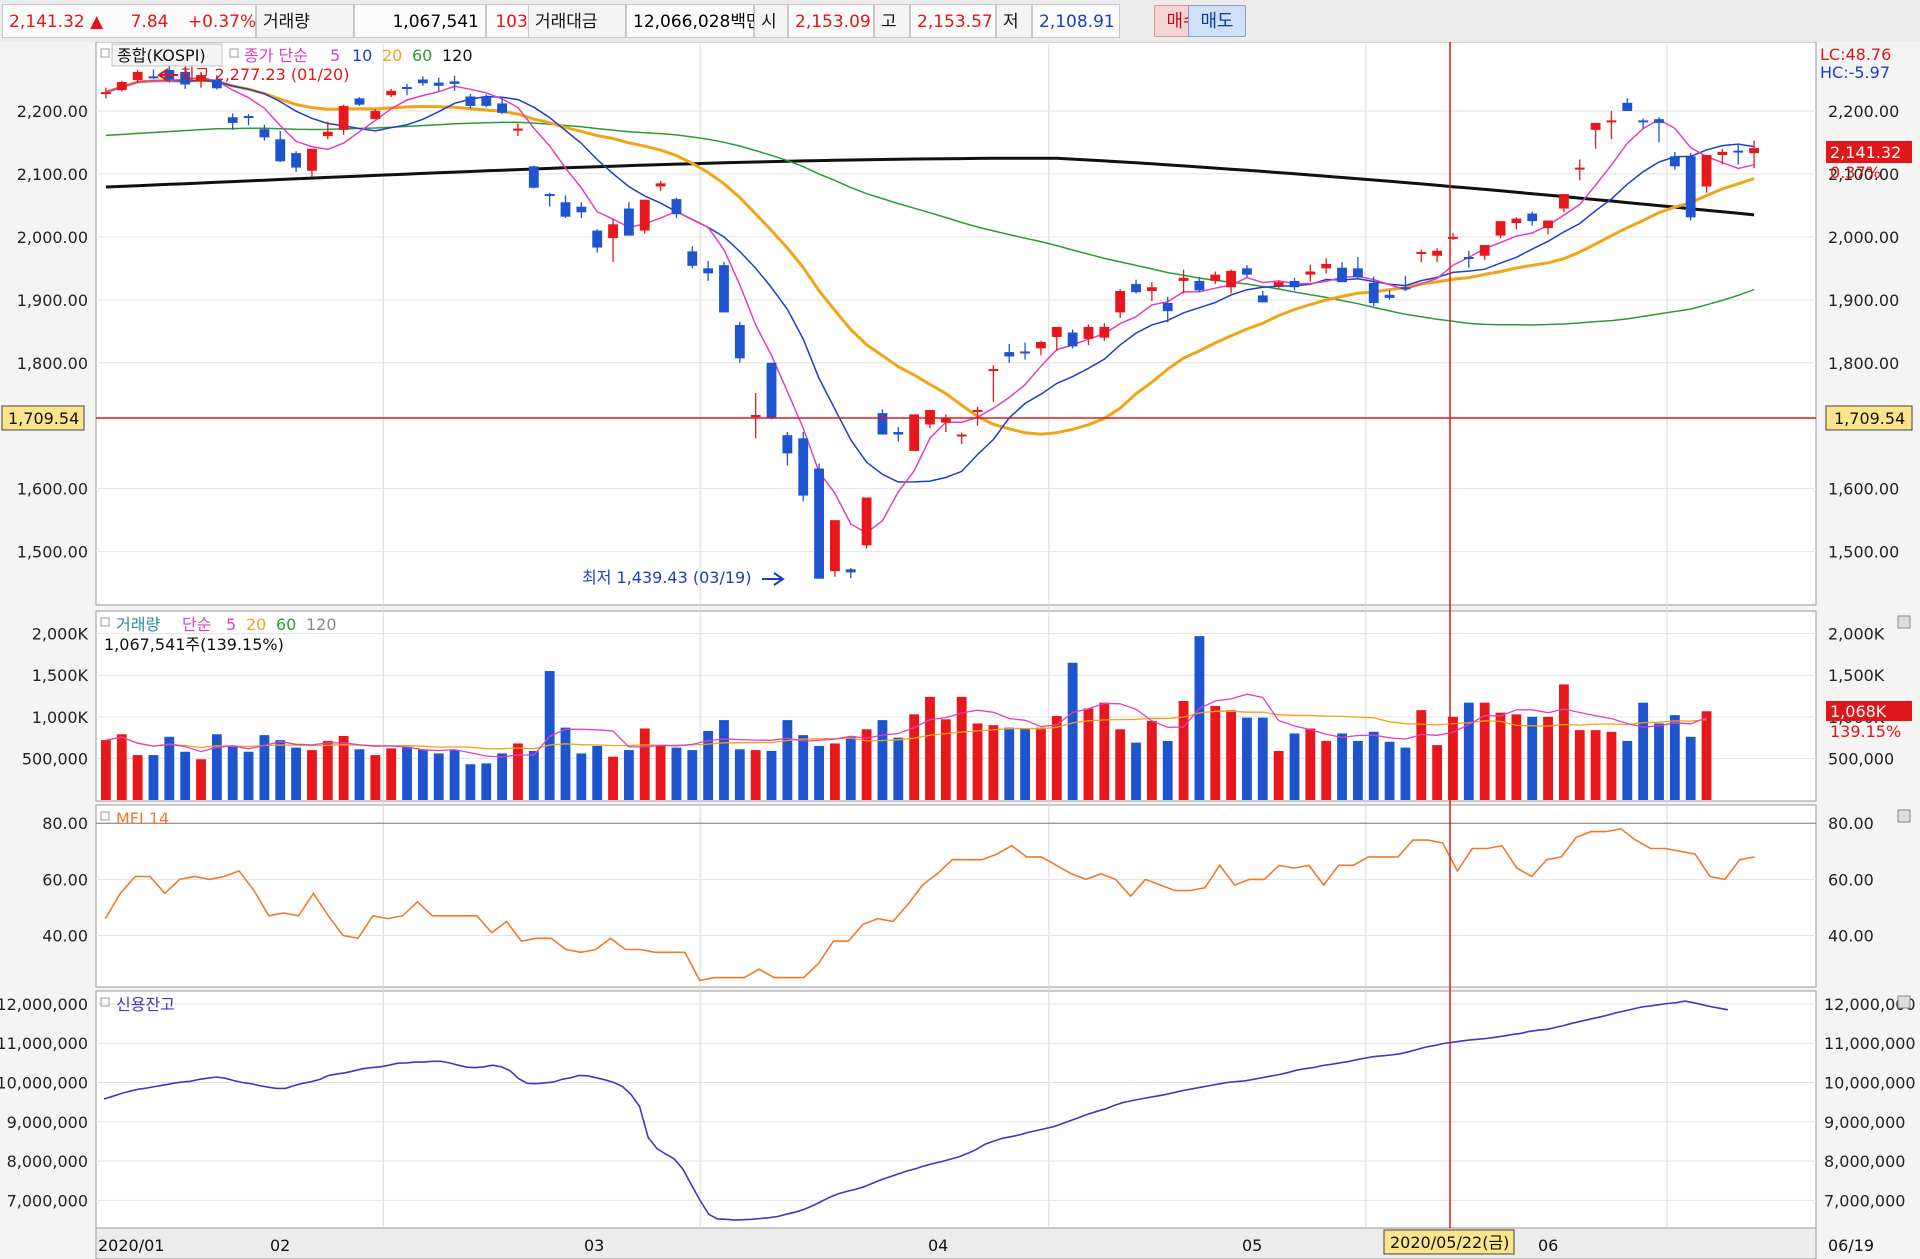 The image size is (1920, 1259). Describe the element at coordinates (1863, 363) in the screenshot. I see `price-tick-right: 1,800.00` at that location.